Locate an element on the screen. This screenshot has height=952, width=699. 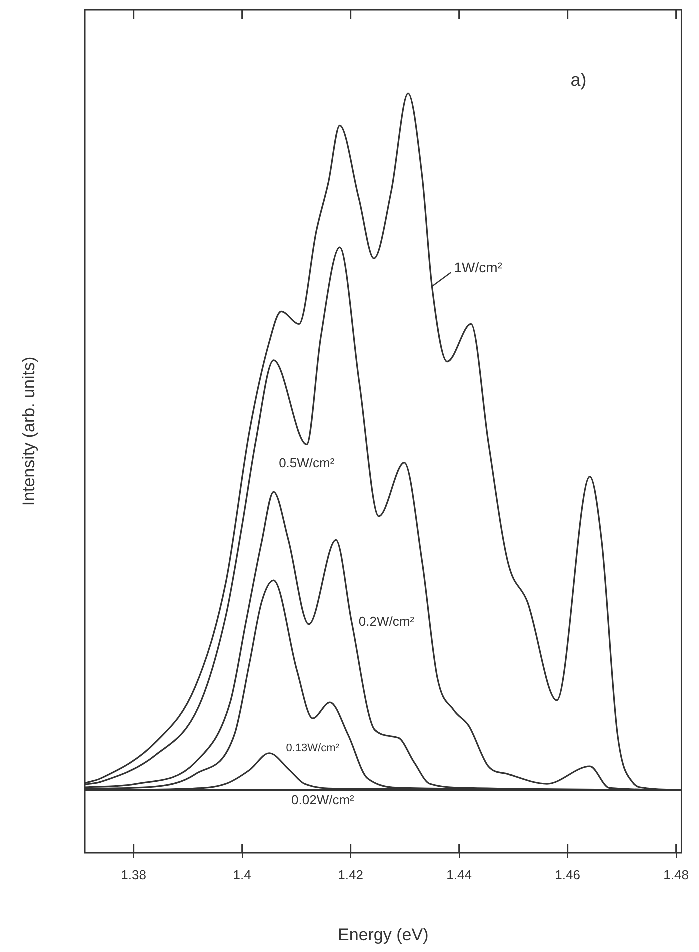
x-axis-title: Energy (eV) is located at coordinates (383, 934).